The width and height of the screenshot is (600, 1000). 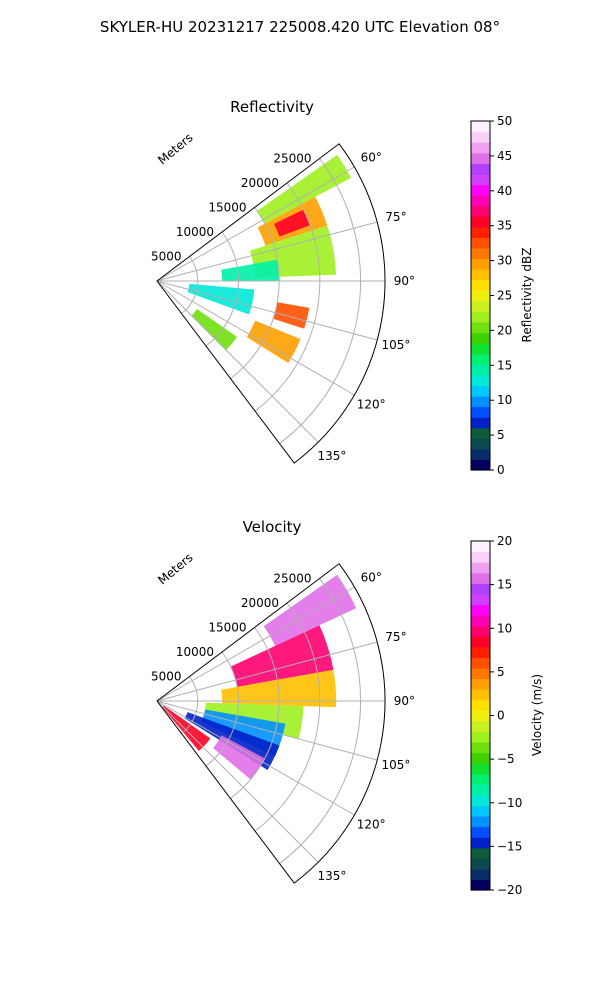 What do you see at coordinates (504, 541) in the screenshot?
I see `colorbar-tick-label: 20` at bounding box center [504, 541].